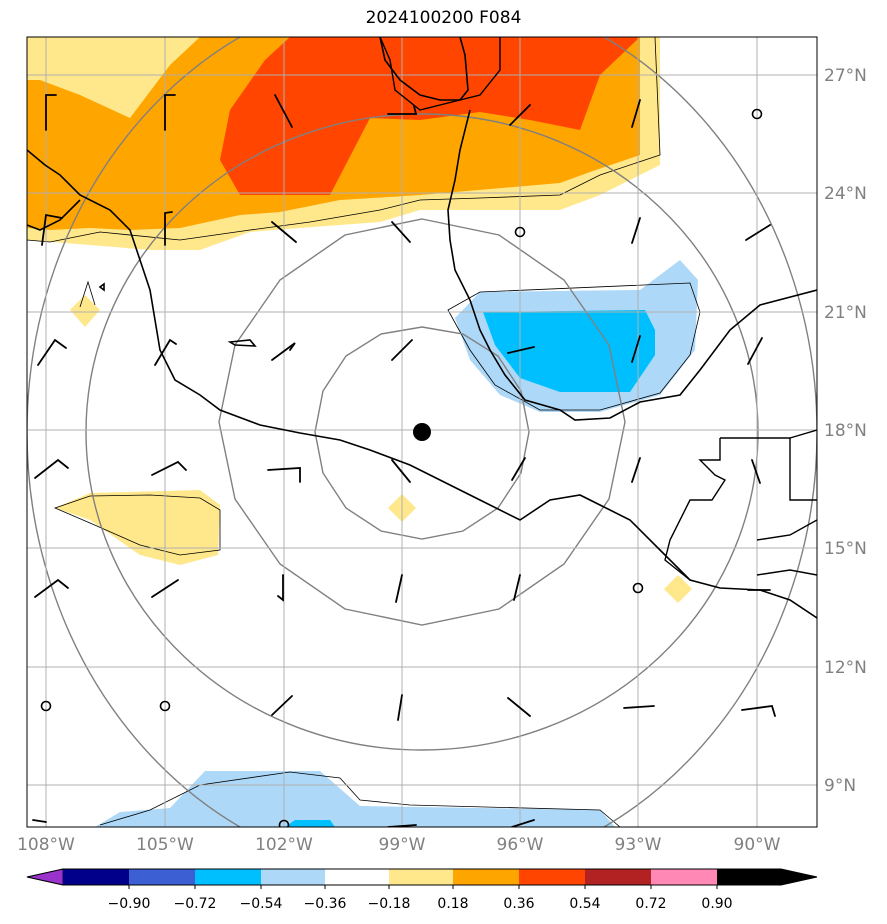 The image size is (887, 924). I want to click on x-tick-label: 96°W, so click(520, 845).